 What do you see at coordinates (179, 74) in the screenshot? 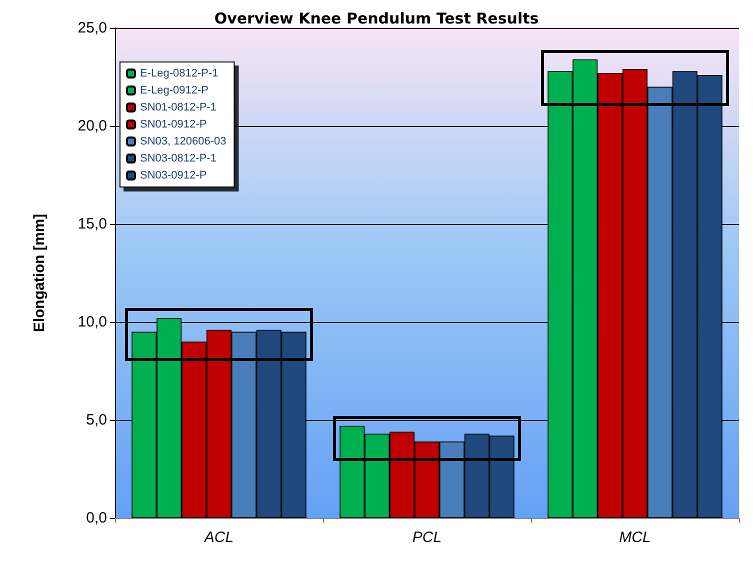
I see `legend-label: E-Leg-0812-P-1` at bounding box center [179, 74].